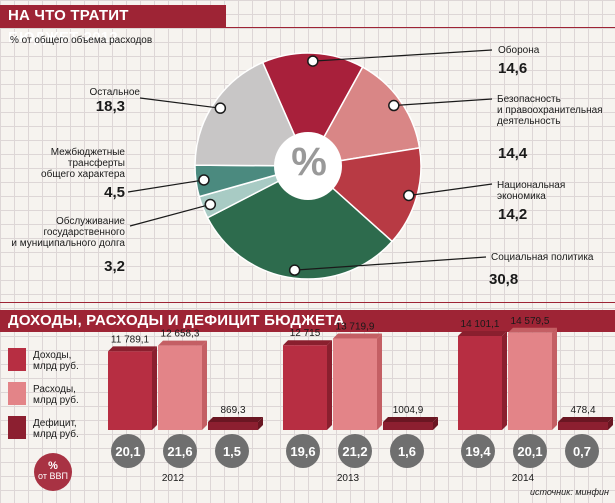 The width and height of the screenshot is (615, 503). What do you see at coordinates (443, 102) in the screenshot?
I see `leader-line-security` at bounding box center [443, 102].